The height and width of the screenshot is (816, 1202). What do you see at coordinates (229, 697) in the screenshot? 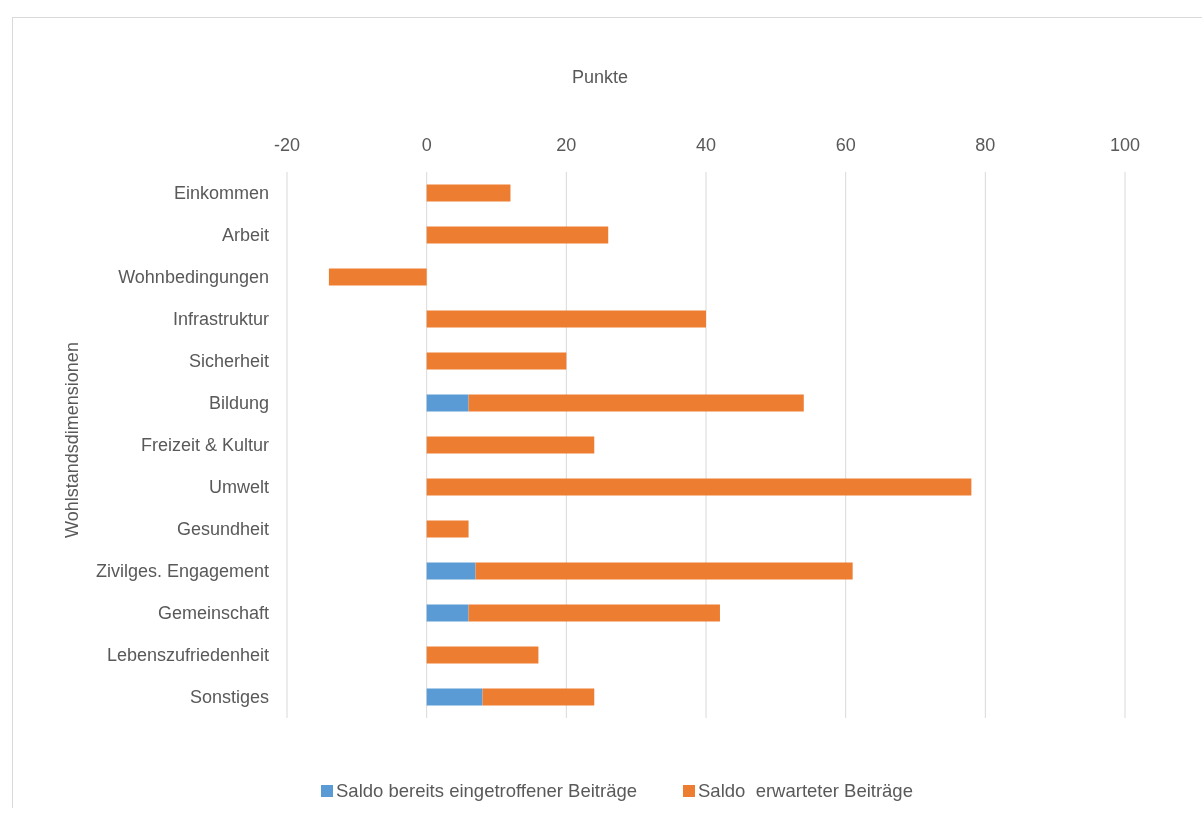
I see `y-tick-label: Sonstiges` at bounding box center [229, 697].